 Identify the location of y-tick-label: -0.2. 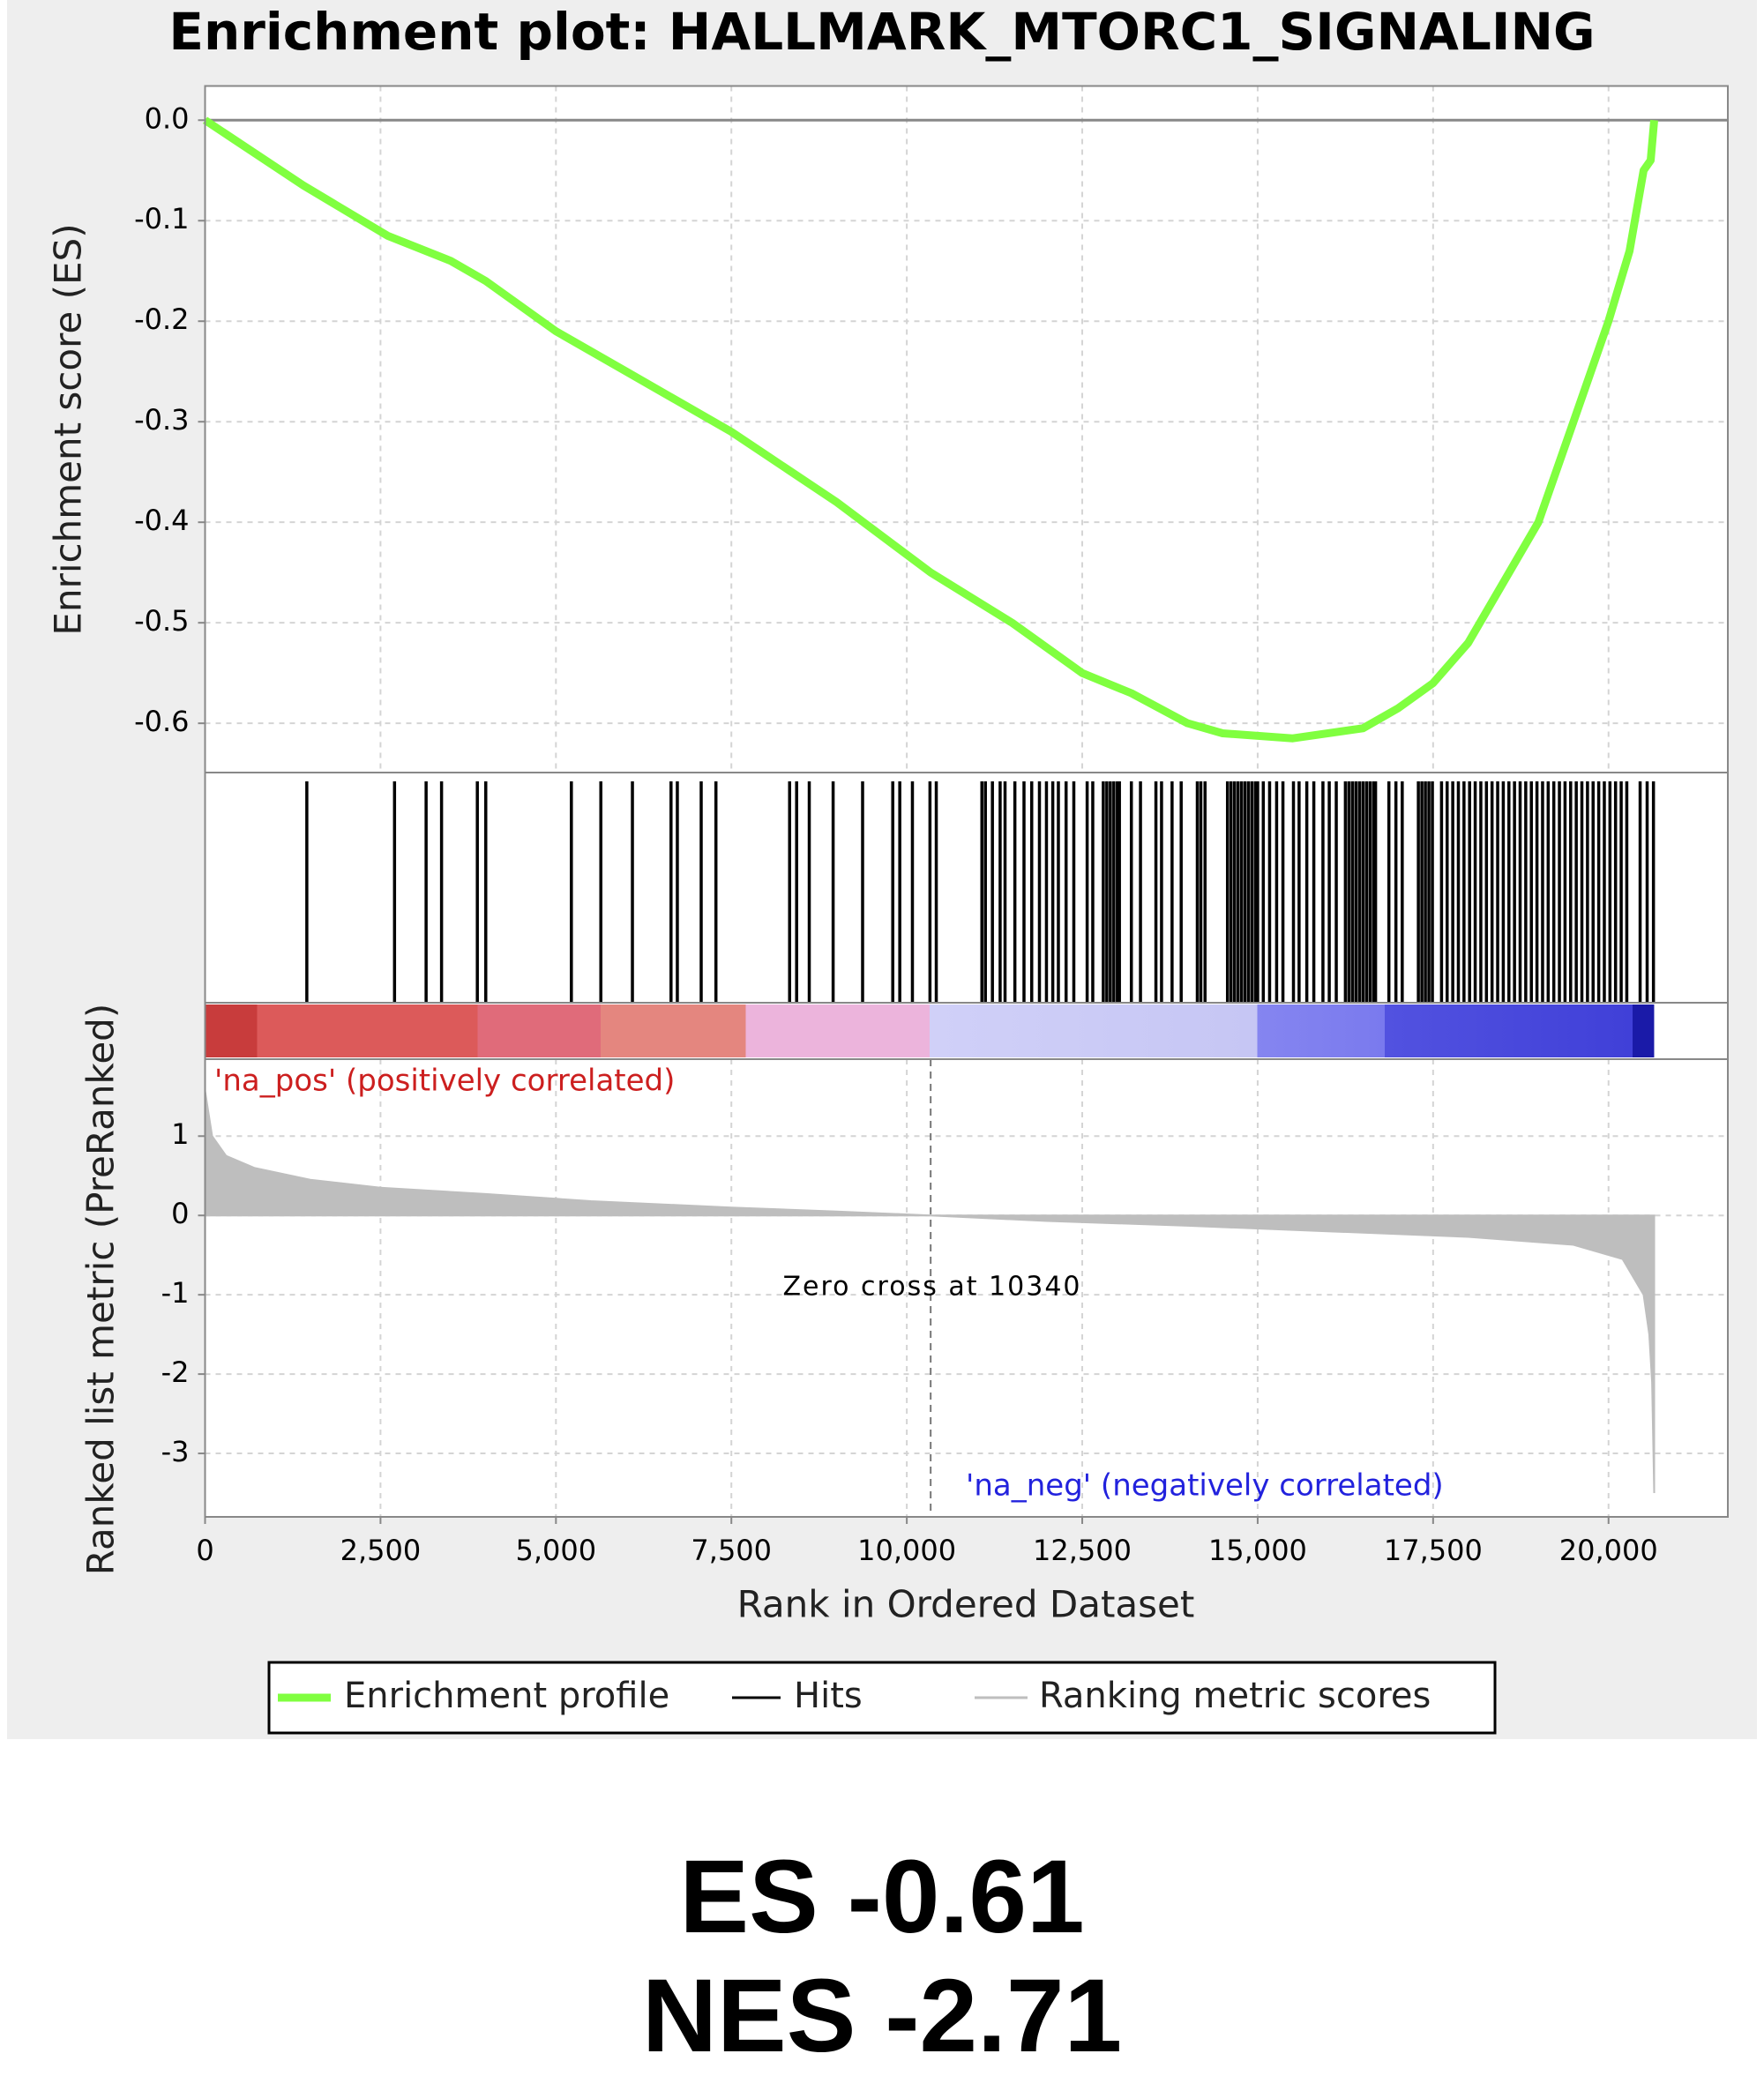
(161, 319).